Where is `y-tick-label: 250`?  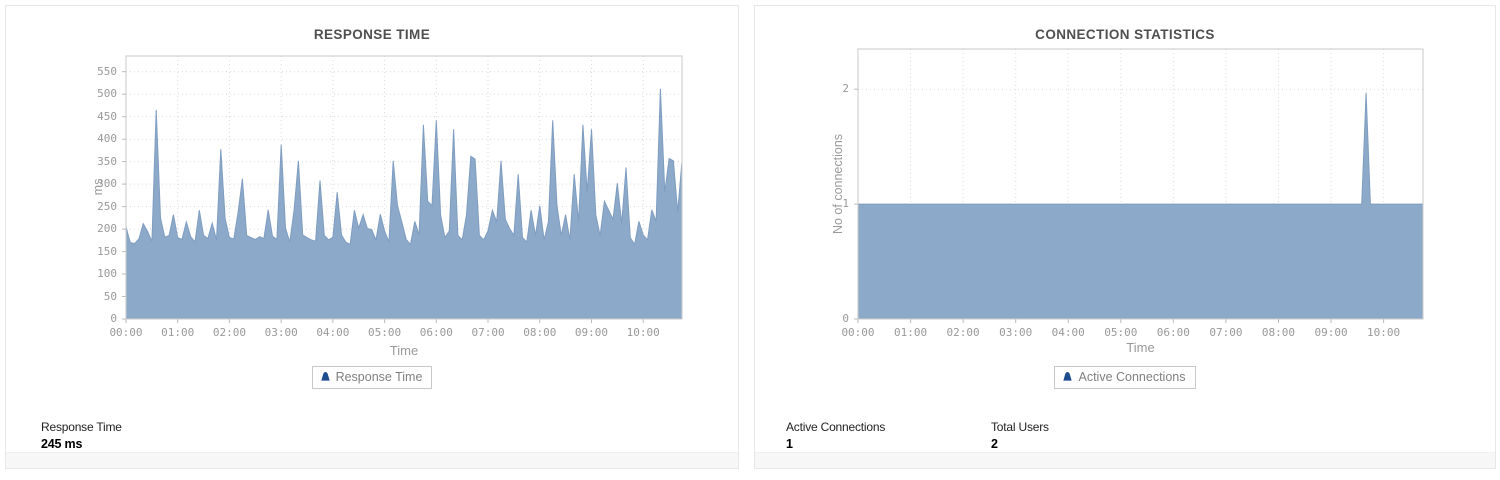 y-tick-label: 250 is located at coordinates (107, 206).